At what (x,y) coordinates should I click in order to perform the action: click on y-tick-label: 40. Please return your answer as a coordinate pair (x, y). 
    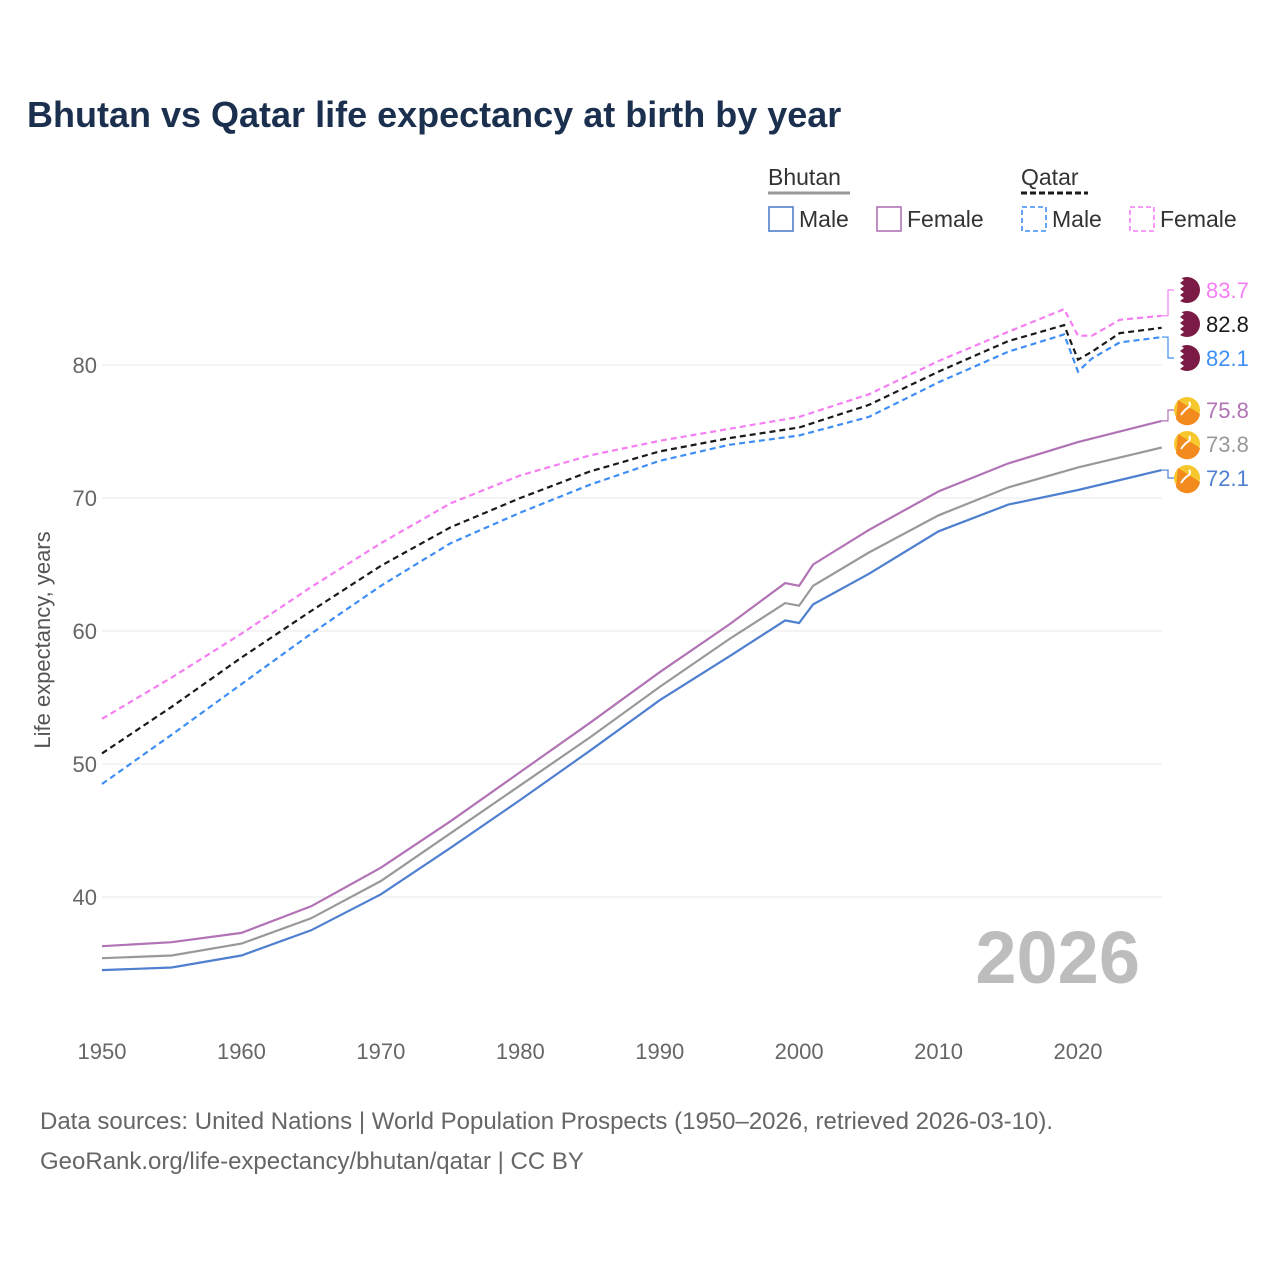
    Looking at the image, I should click on (85, 897).